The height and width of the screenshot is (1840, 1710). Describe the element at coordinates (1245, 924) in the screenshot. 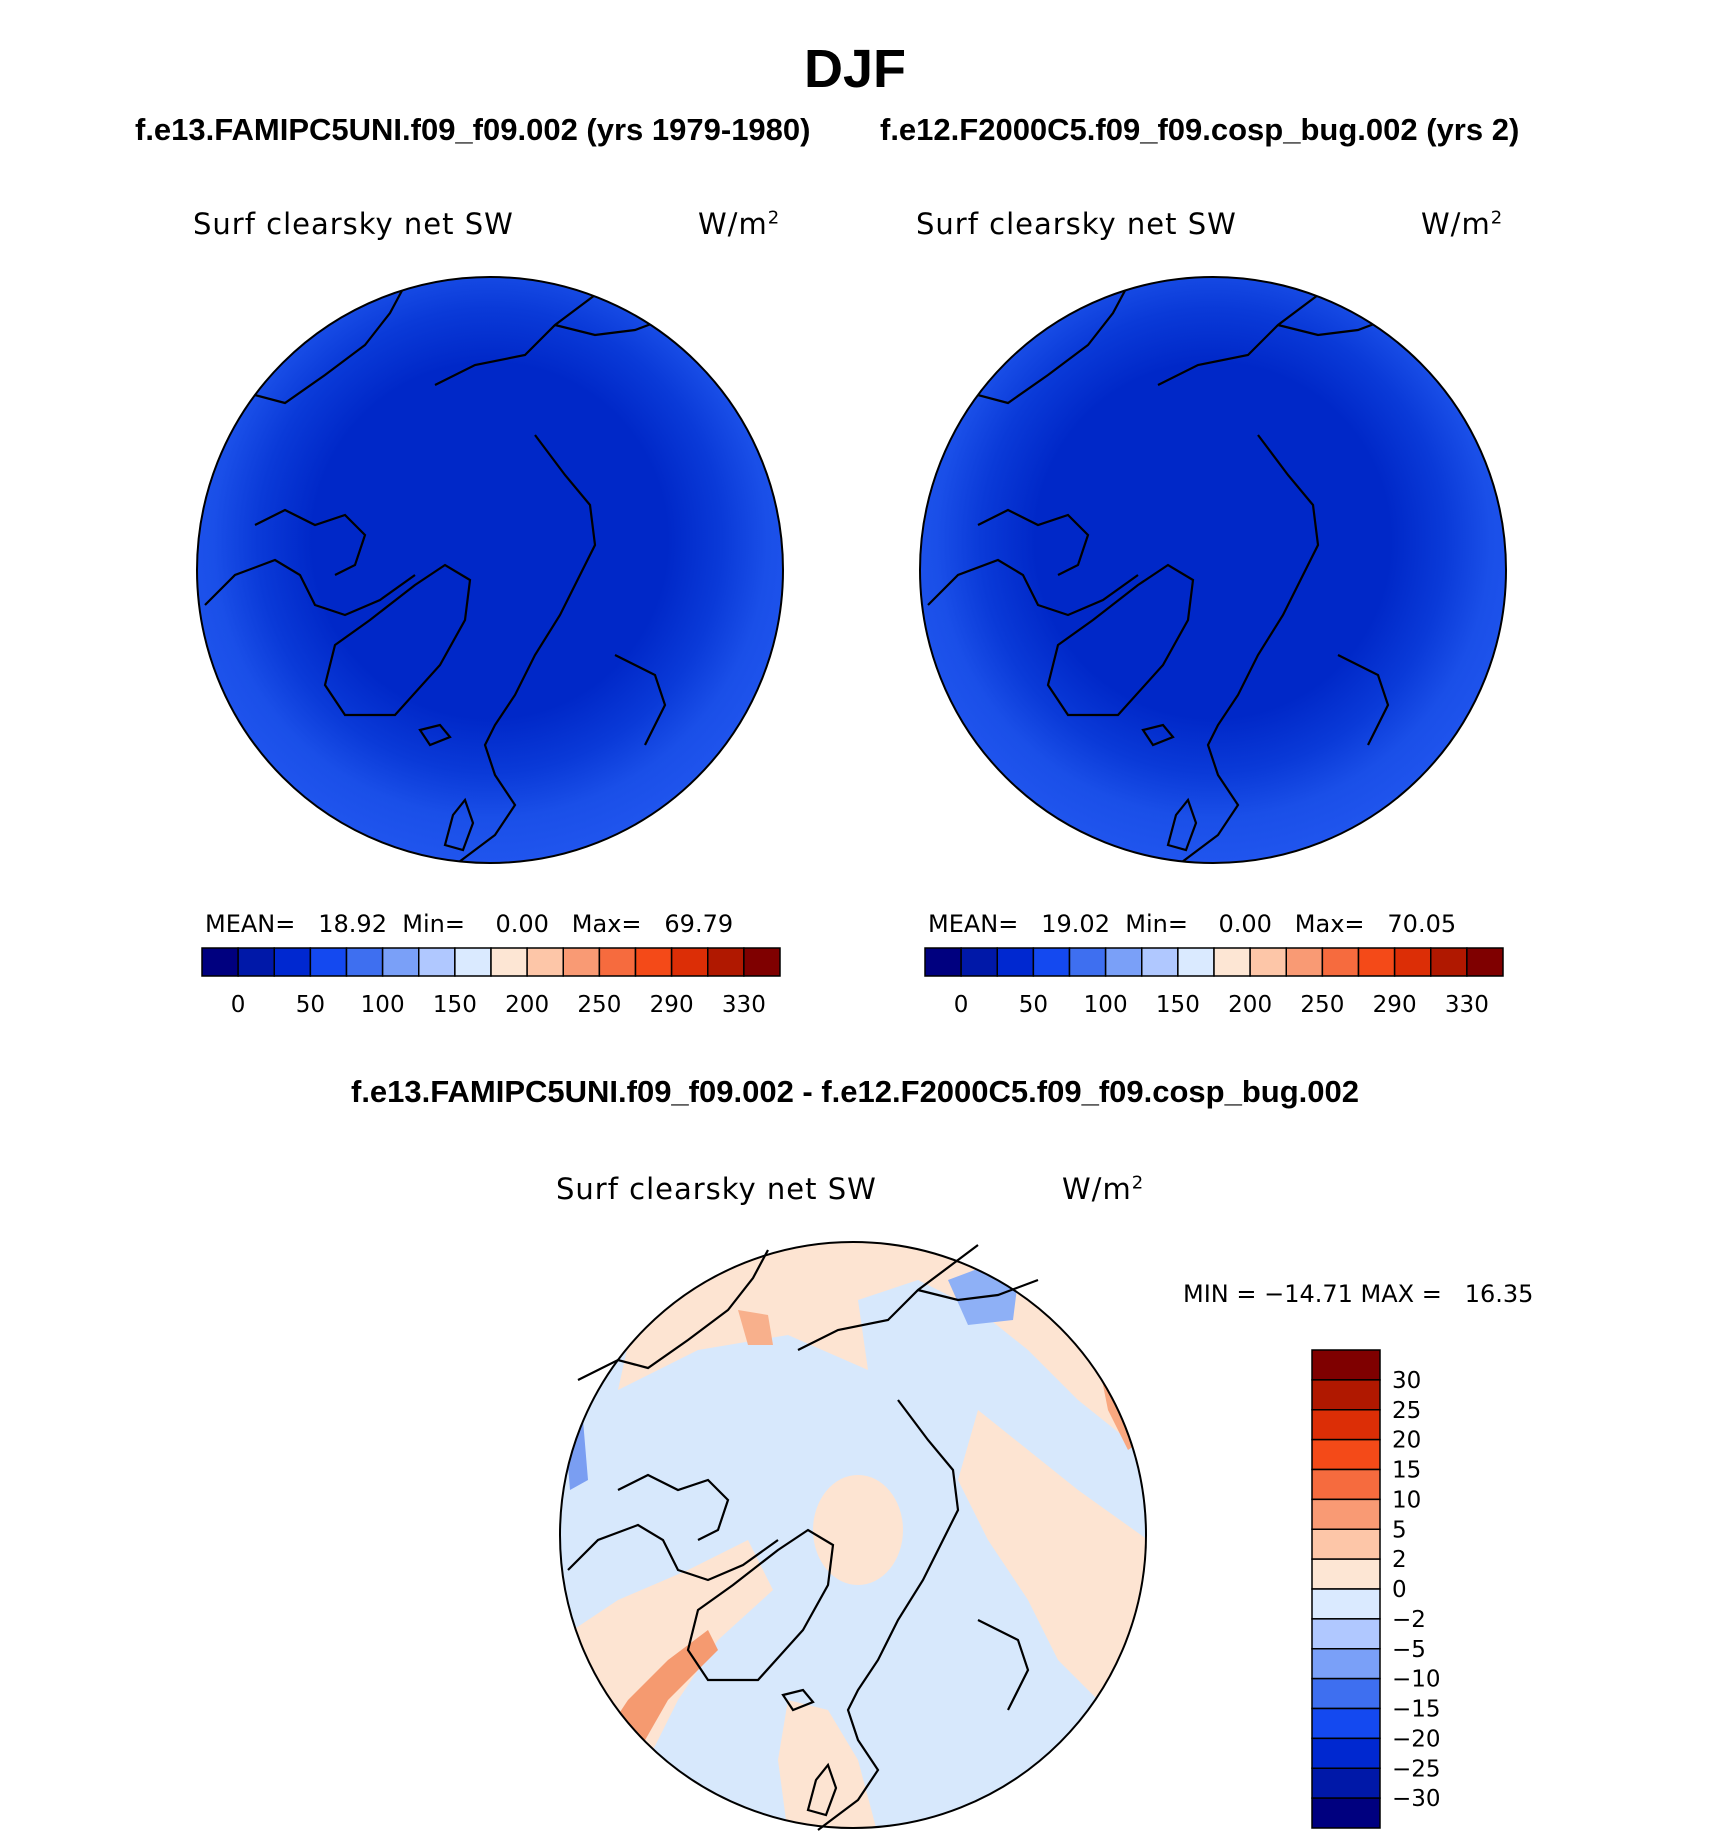

I see `panel2-min-value: 0.00` at that location.